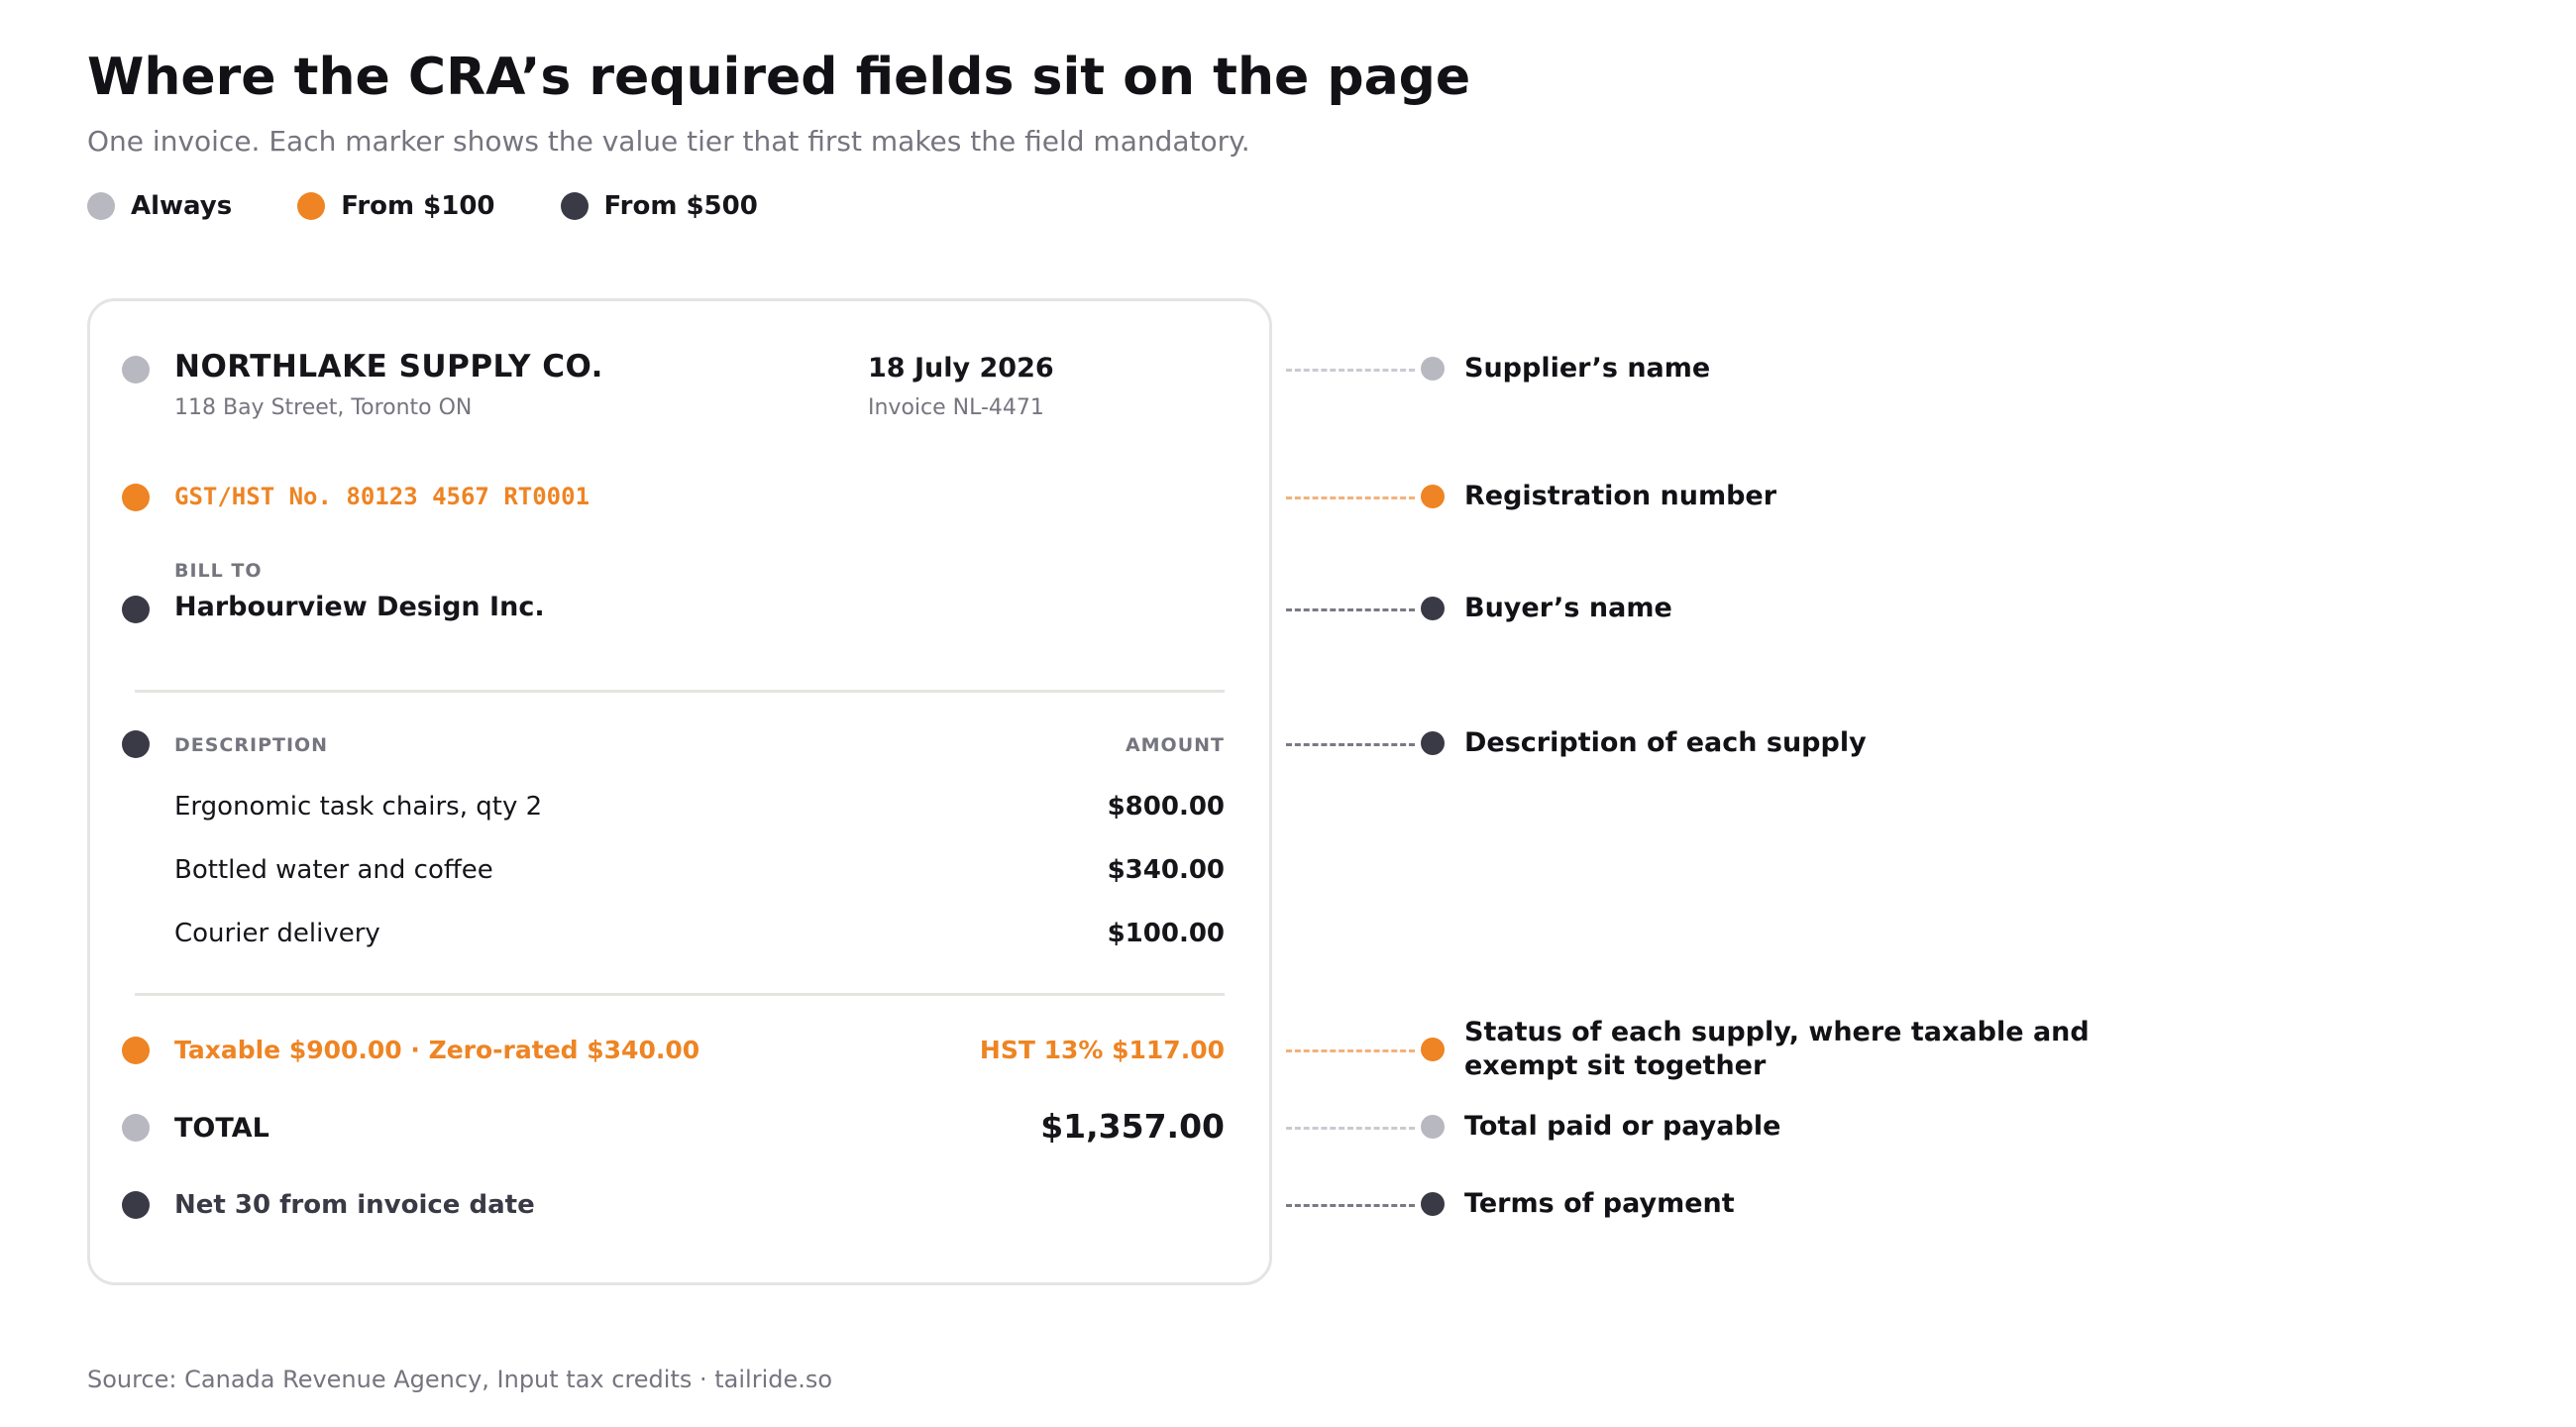 Image resolution: width=2576 pixels, height=1427 pixels. I want to click on field-label: Total paid or payable, so click(1622, 1126).